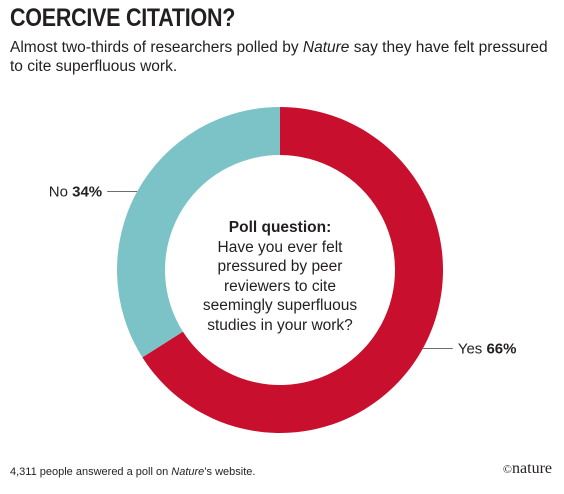 Image resolution: width=564 pixels, height=494 pixels. I want to click on subtitle-publication-name: Nature, so click(326, 47).